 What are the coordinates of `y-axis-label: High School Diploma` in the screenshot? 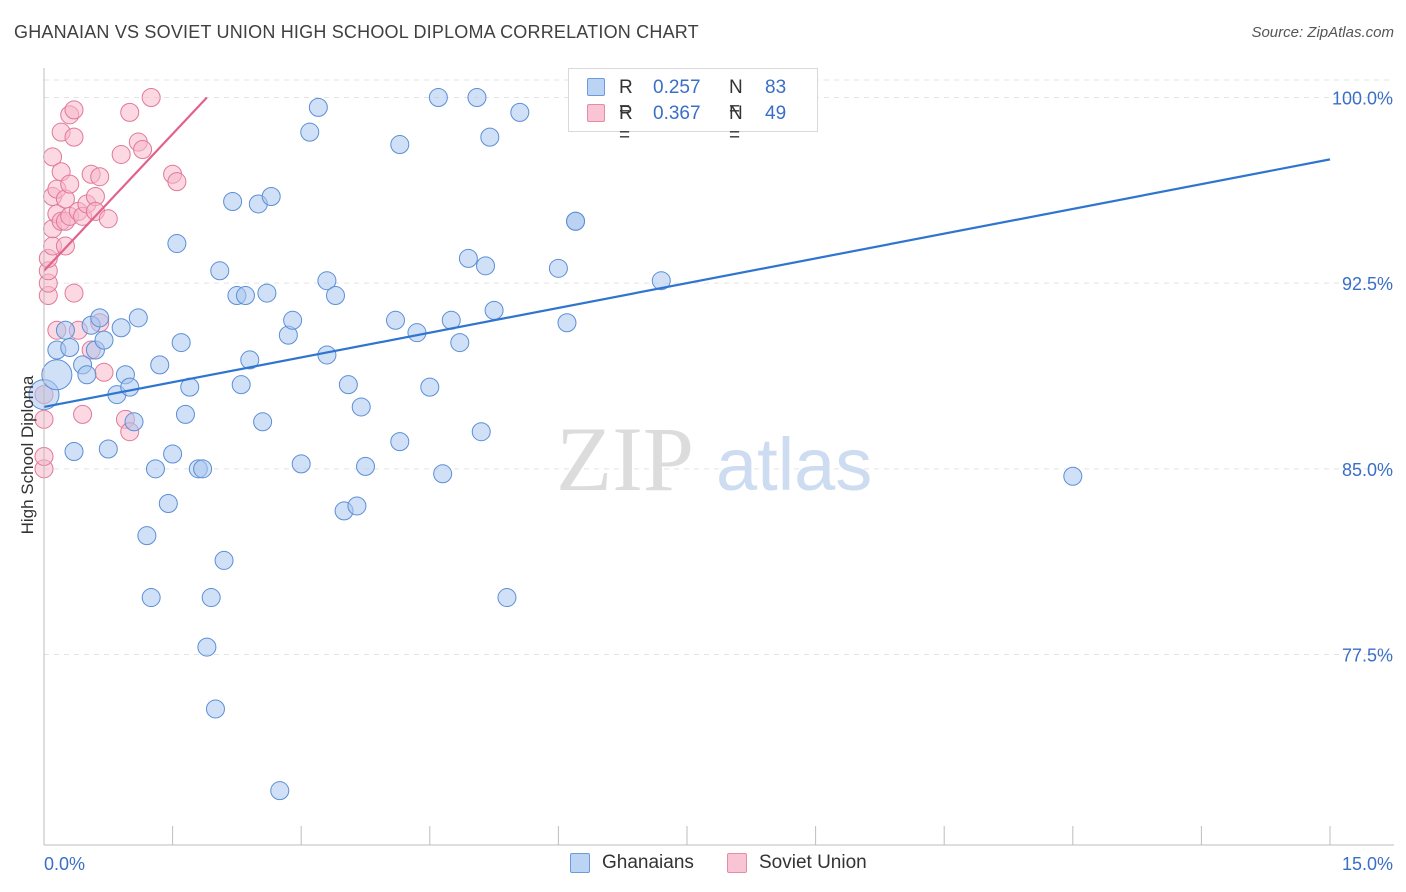 It's located at (27, 455).